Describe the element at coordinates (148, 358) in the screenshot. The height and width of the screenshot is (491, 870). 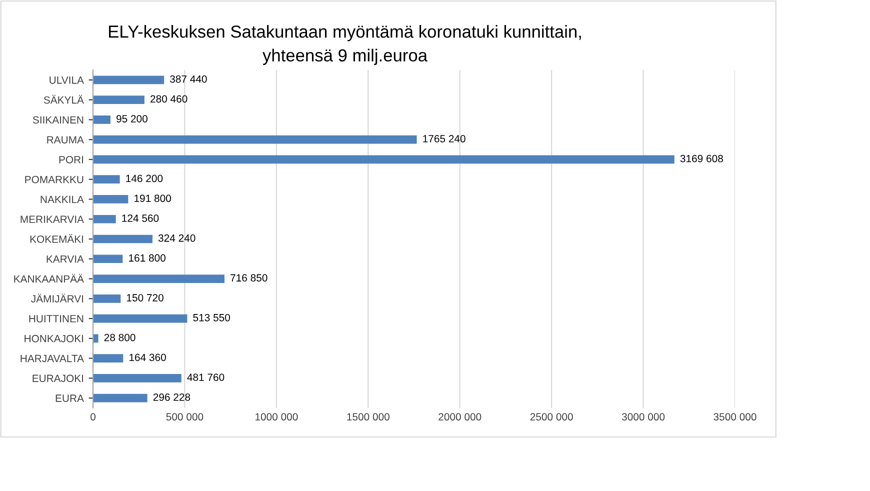
I see `data-label: 164 360` at that location.